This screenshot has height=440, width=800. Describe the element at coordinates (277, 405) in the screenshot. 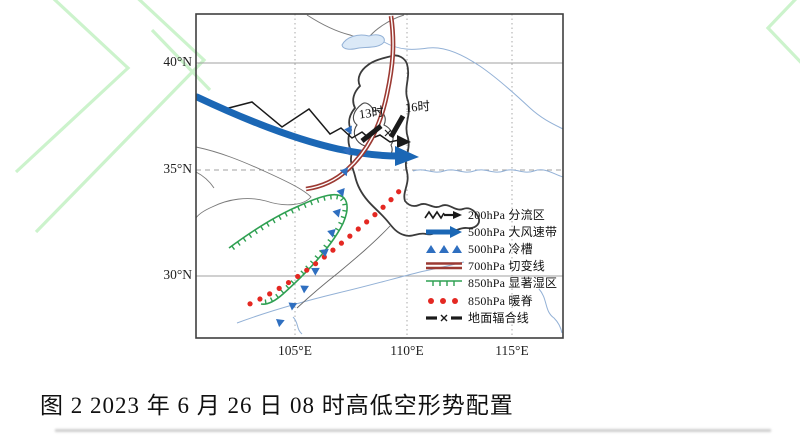

I see `figure-caption: 图 2 2023 年 6 月 26 日 08 时高低空形势配置` at that location.